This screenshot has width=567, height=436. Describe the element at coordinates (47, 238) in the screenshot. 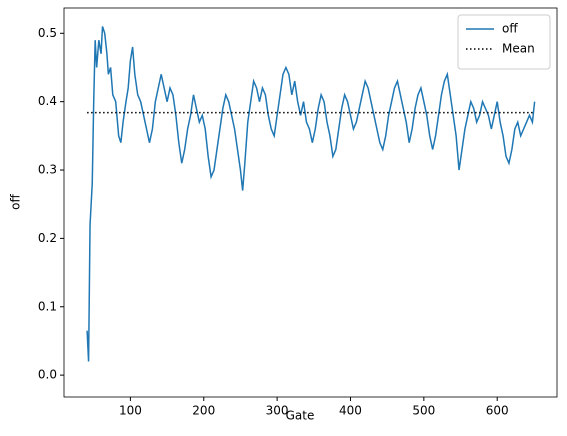

I see `y-tick-label: 0.2` at that location.